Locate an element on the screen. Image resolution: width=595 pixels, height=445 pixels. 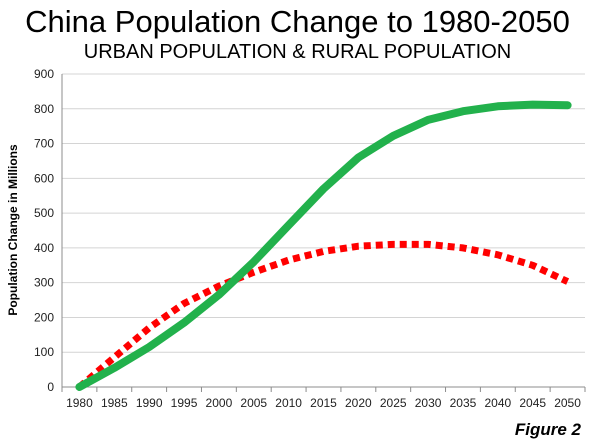
x-tick-label: 2025 is located at coordinates (393, 403).